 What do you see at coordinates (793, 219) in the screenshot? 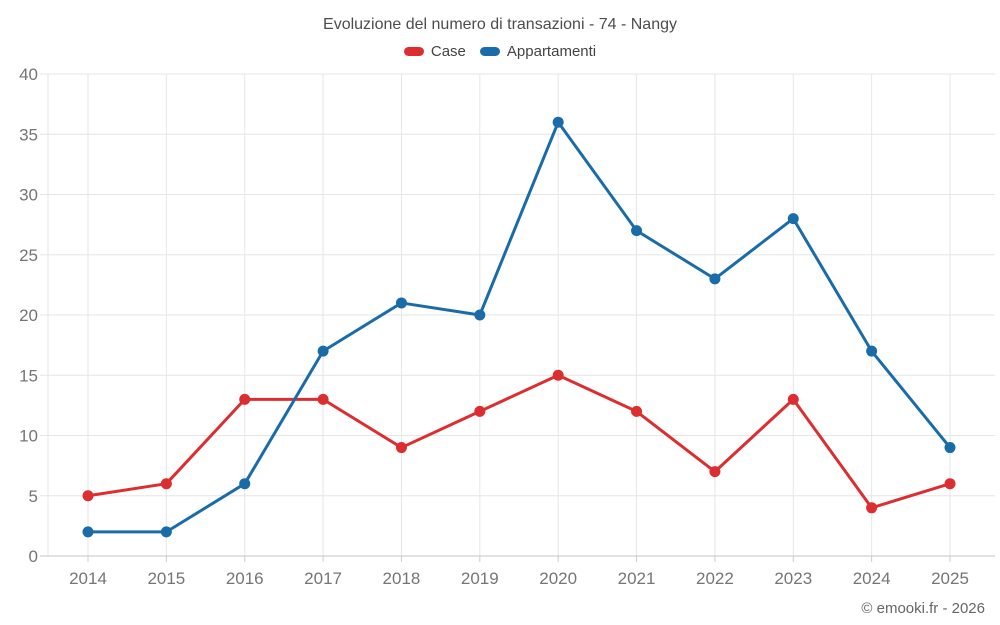
I see `data-point-appartamenti-2023` at bounding box center [793, 219].